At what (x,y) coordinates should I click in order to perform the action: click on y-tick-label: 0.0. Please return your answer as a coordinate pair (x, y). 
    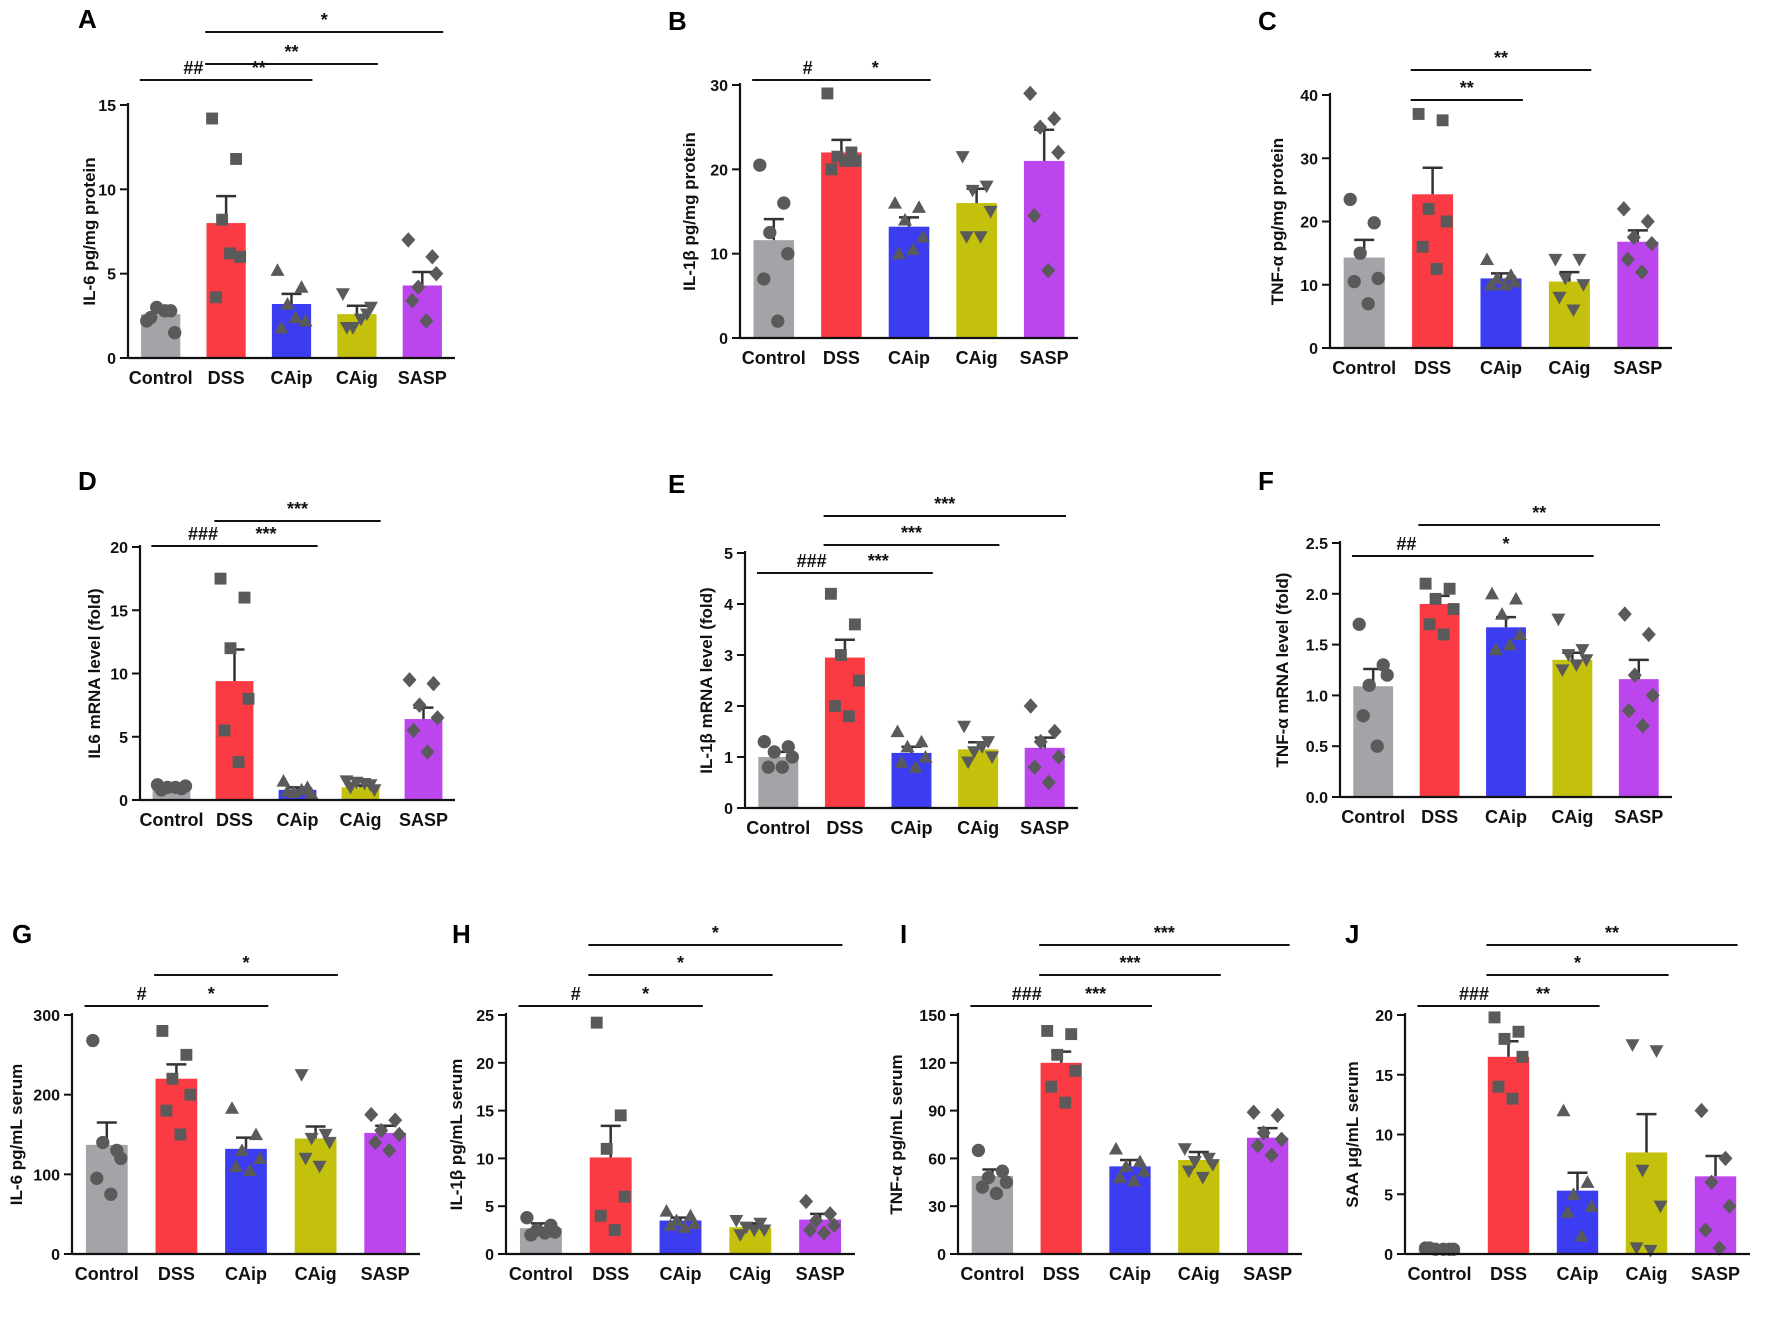
    Looking at the image, I should click on (1317, 798).